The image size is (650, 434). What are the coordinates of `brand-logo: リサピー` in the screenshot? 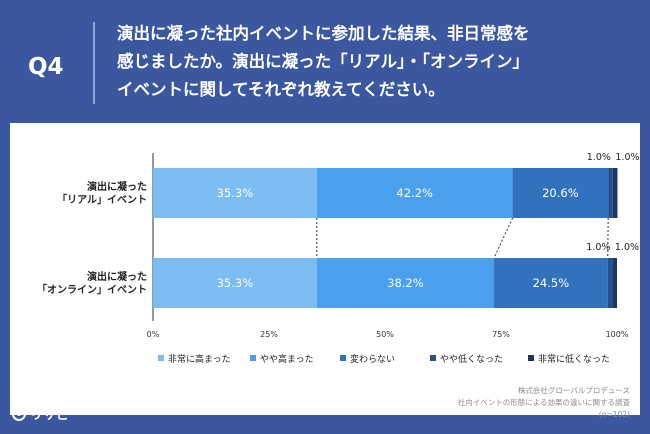 It's located at (47, 413).